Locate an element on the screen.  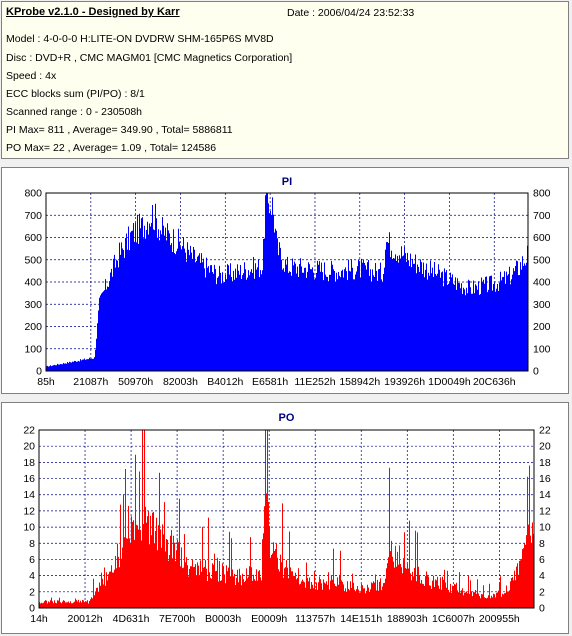
pi-ytick-right: 700 is located at coordinates (542, 216).